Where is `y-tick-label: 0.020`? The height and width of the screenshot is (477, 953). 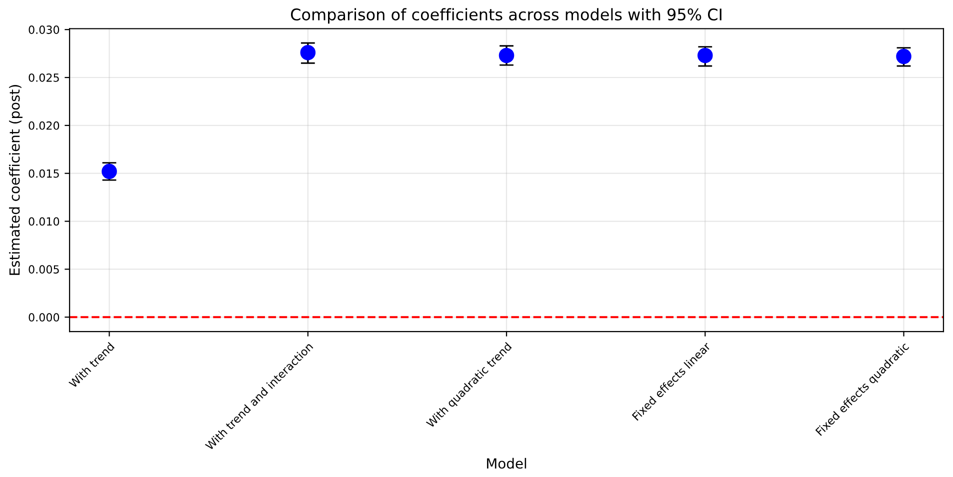 y-tick-label: 0.020 is located at coordinates (44, 125).